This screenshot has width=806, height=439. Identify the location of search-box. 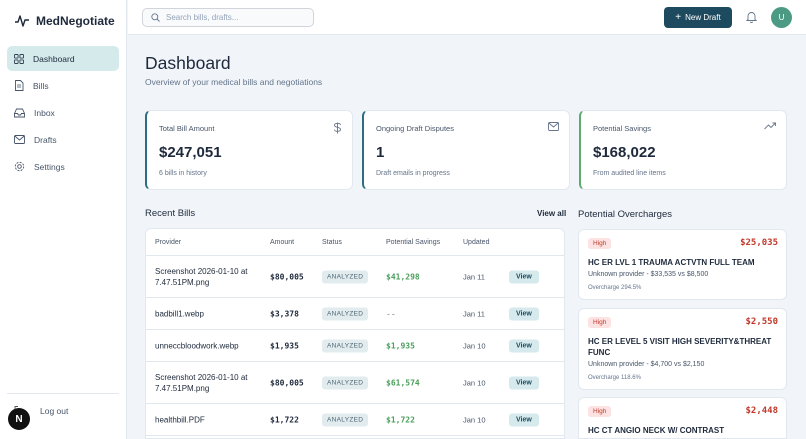
(228, 17).